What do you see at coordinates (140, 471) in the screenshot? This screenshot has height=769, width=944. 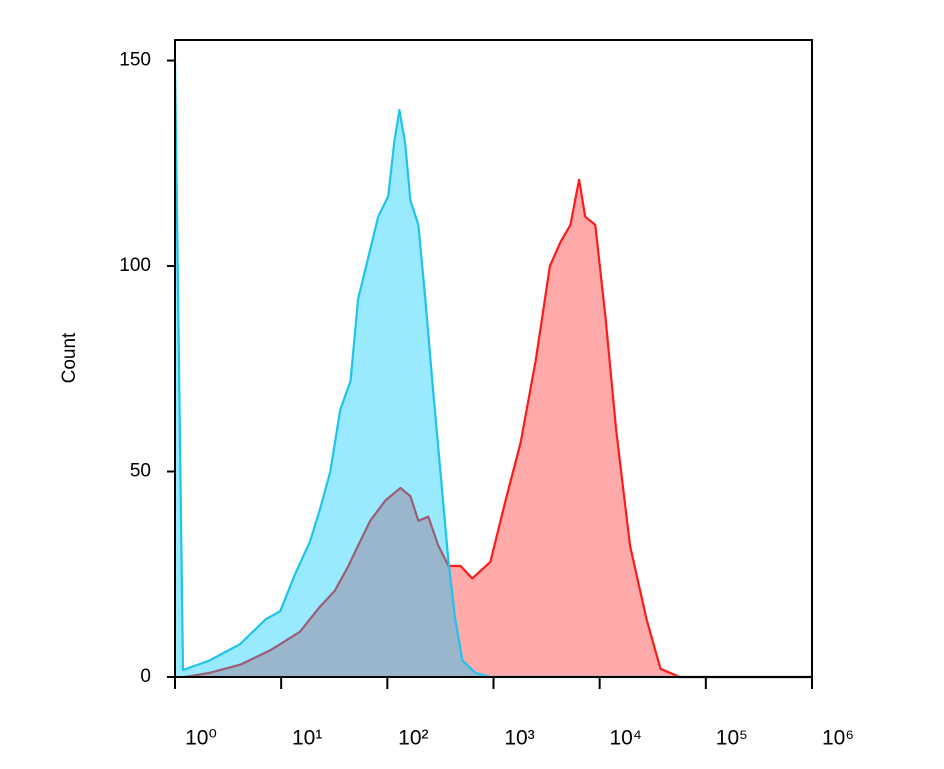 I see `y-tick-label: 50` at bounding box center [140, 471].